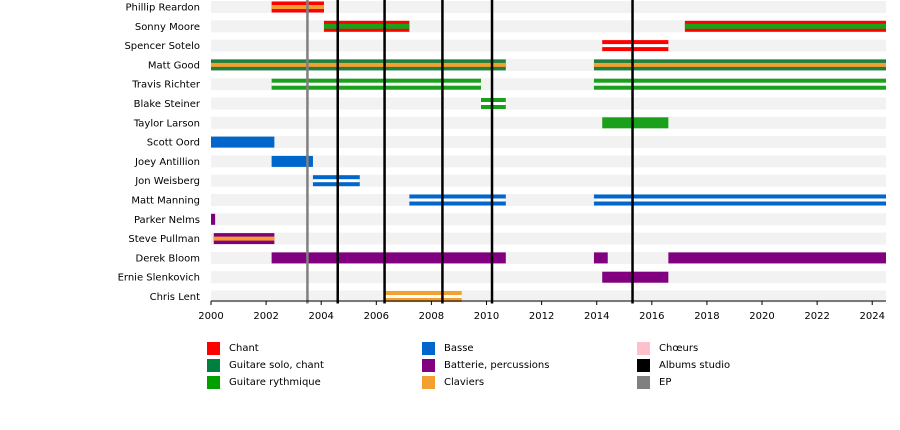 This screenshot has height=430, width=900. I want to click on legend-item: Chœurs, so click(667, 348).